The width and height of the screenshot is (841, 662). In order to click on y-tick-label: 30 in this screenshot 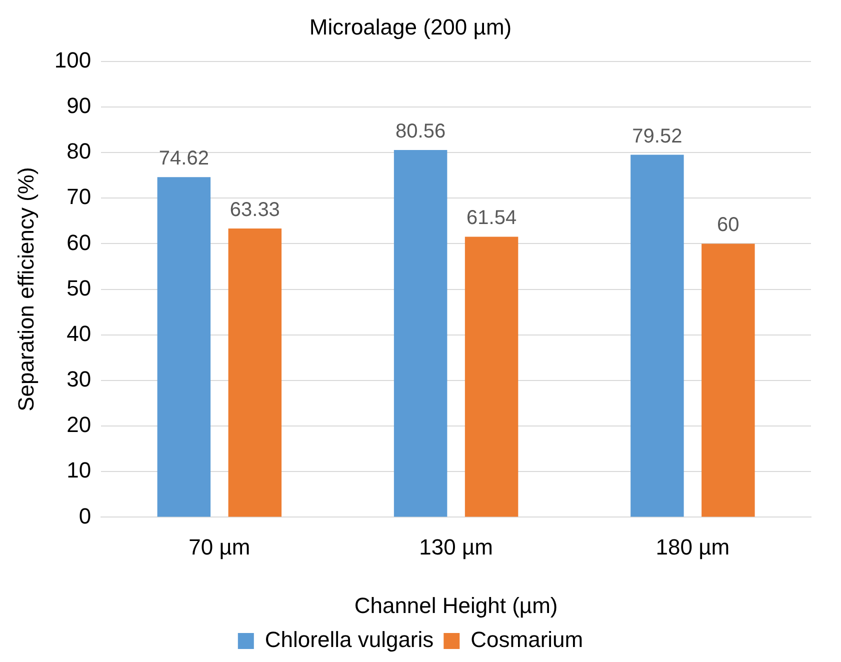, I will do `click(79, 379)`.